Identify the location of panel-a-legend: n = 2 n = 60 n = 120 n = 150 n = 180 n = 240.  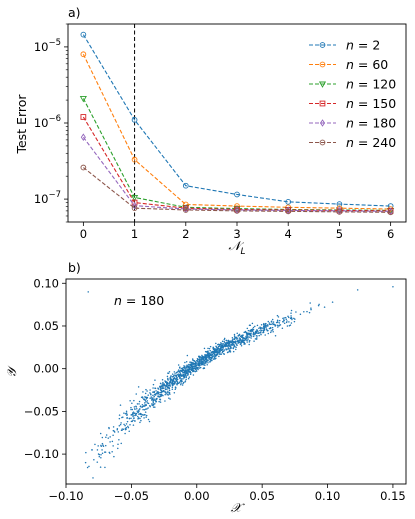
(352, 94).